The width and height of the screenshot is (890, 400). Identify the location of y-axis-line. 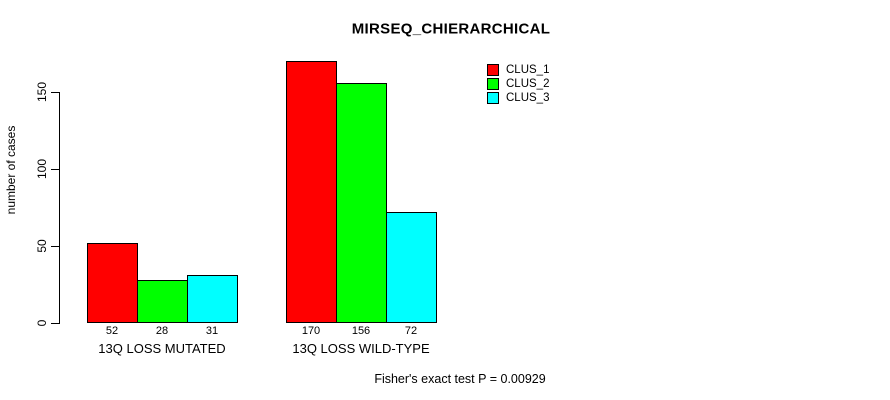
(59, 208).